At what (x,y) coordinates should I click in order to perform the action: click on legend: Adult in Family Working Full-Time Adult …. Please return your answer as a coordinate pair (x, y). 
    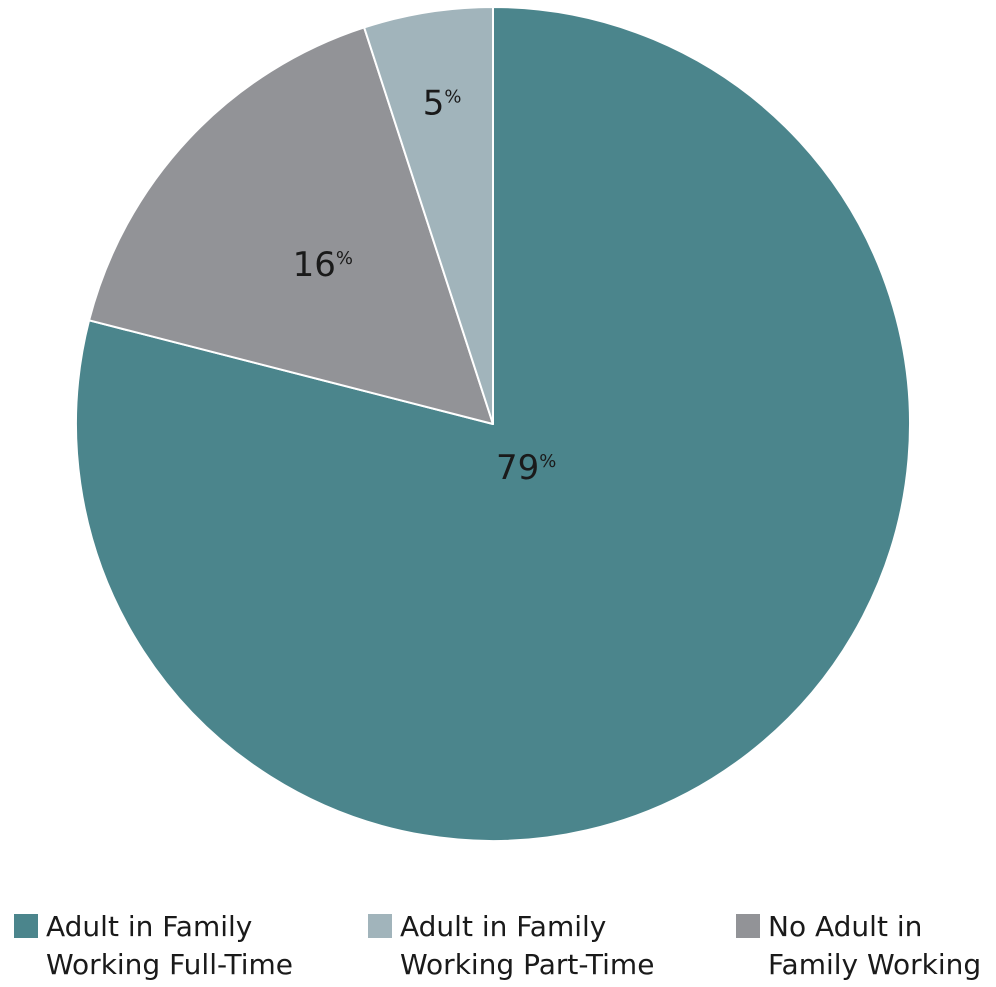
    Looking at the image, I should click on (498, 947).